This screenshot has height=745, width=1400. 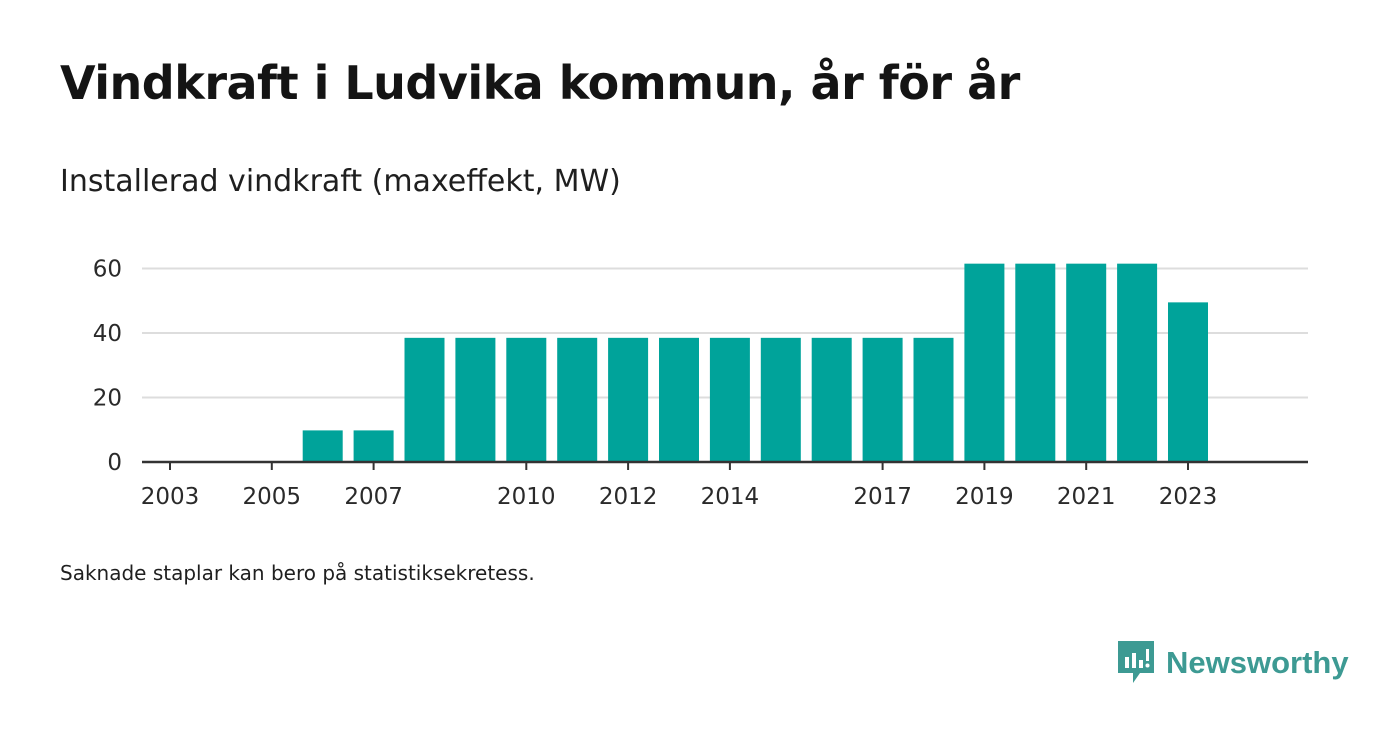 What do you see at coordinates (933, 399) in the screenshot?
I see `bar-2018` at bounding box center [933, 399].